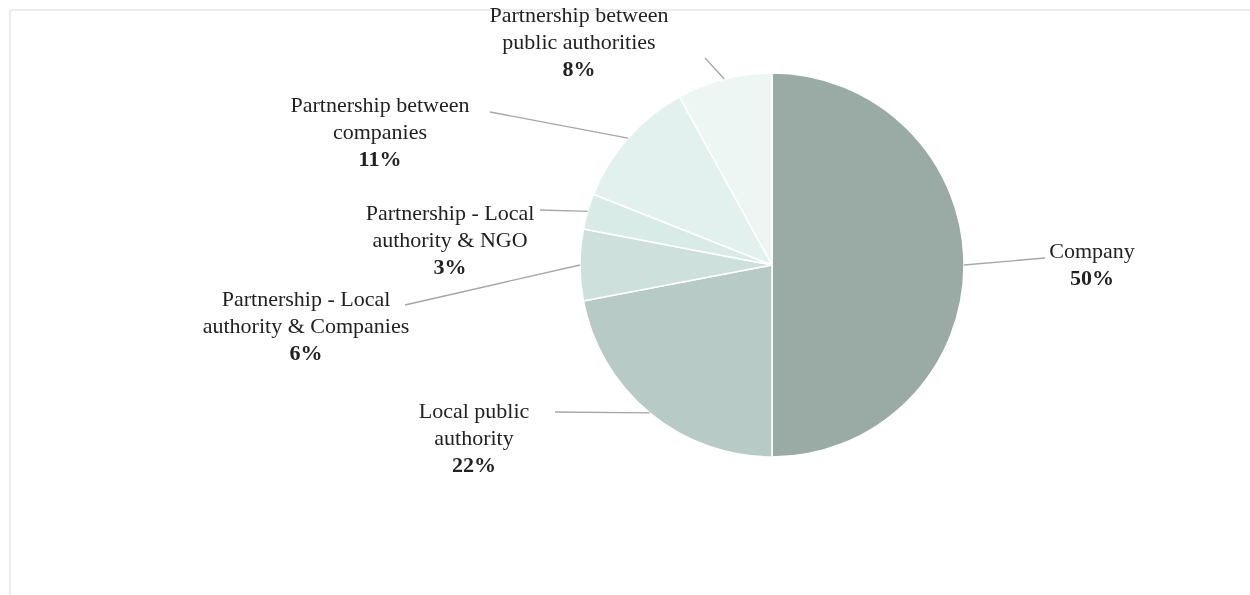  Describe the element at coordinates (380, 118) in the screenshot. I see `slice-label: Partnership between companies` at that location.